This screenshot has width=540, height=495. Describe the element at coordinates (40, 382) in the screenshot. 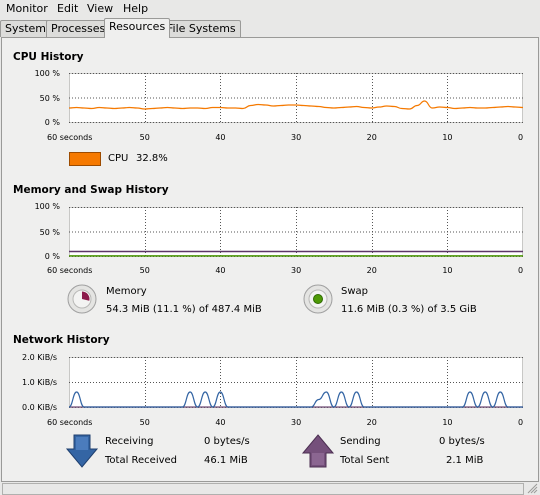

I see `net-ytick-1: 1.0 KiB/s` at that location.